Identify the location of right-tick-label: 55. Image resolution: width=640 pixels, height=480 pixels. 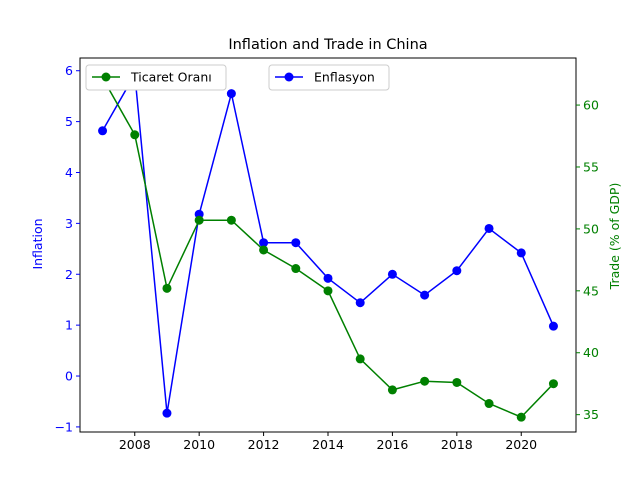
(591, 166).